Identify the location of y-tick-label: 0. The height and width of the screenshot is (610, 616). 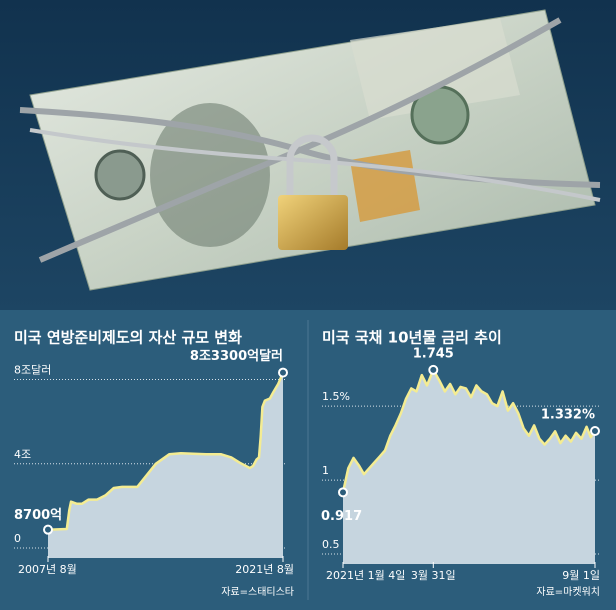
(17, 538).